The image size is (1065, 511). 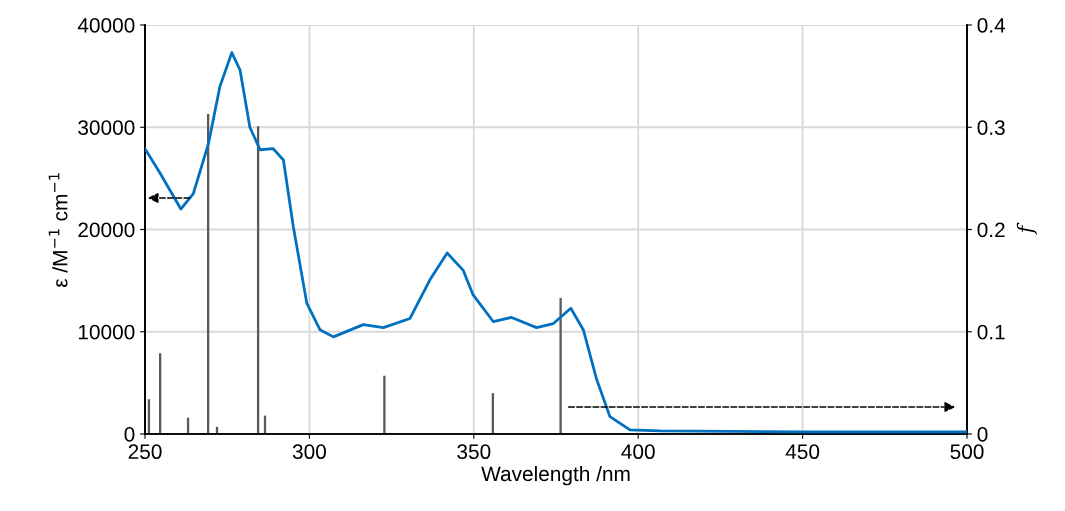 What do you see at coordinates (991, 332) in the screenshot?
I see `y2-tick-label: 0.1` at bounding box center [991, 332].